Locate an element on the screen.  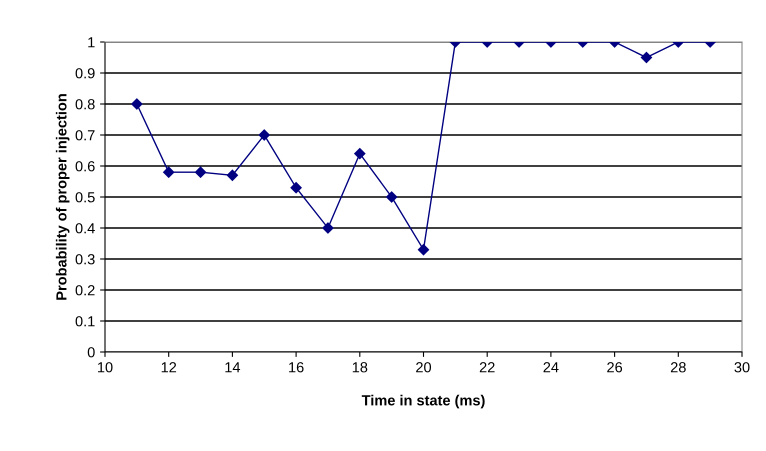
x-tick-label: 18 is located at coordinates (360, 367).